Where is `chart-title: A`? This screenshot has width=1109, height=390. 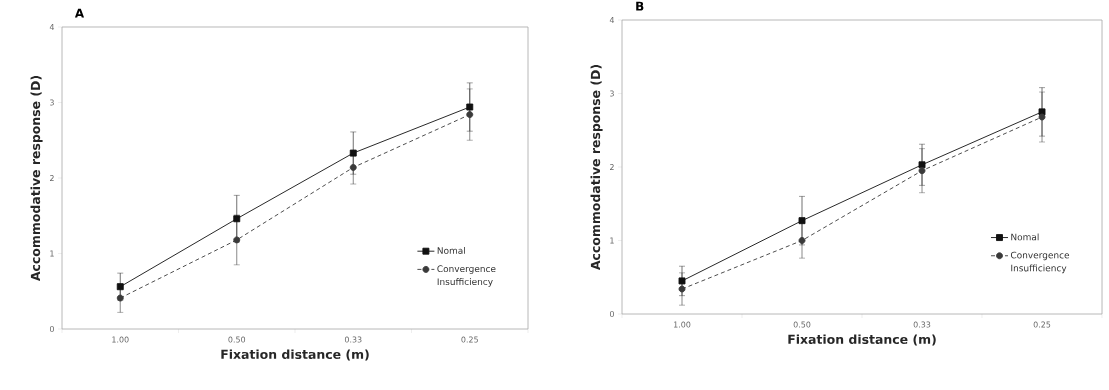
chart-title: A is located at coordinates (79, 13).